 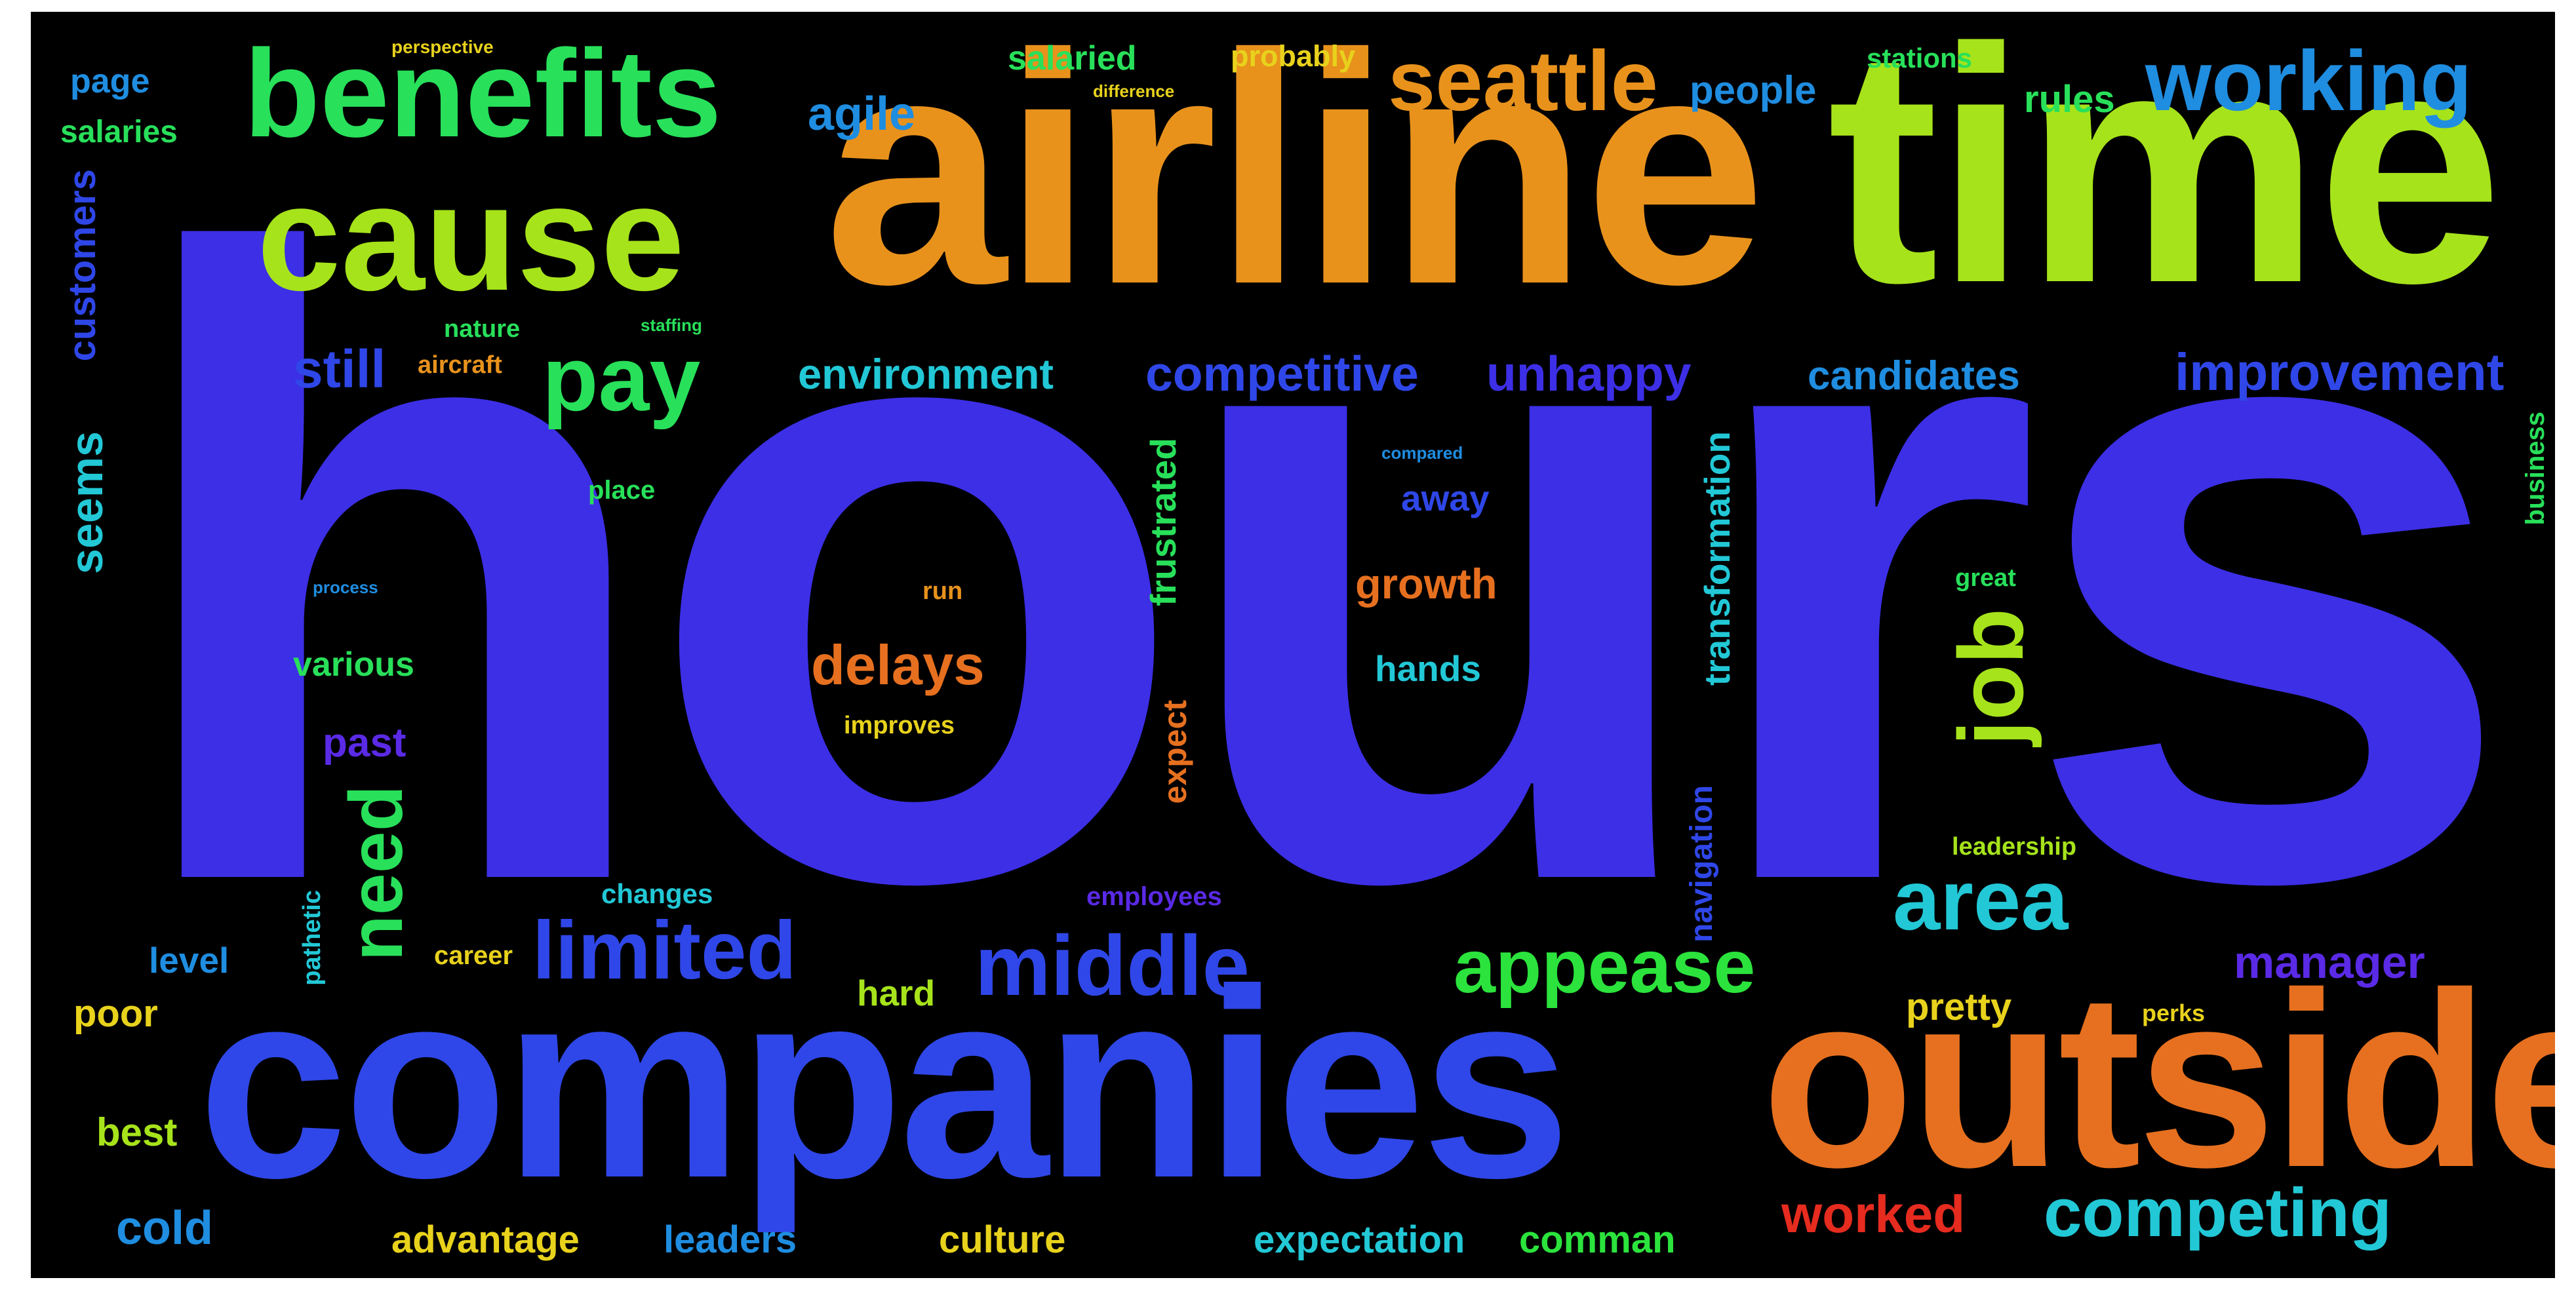 I want to click on word-manager: manager, so click(x=2329, y=963).